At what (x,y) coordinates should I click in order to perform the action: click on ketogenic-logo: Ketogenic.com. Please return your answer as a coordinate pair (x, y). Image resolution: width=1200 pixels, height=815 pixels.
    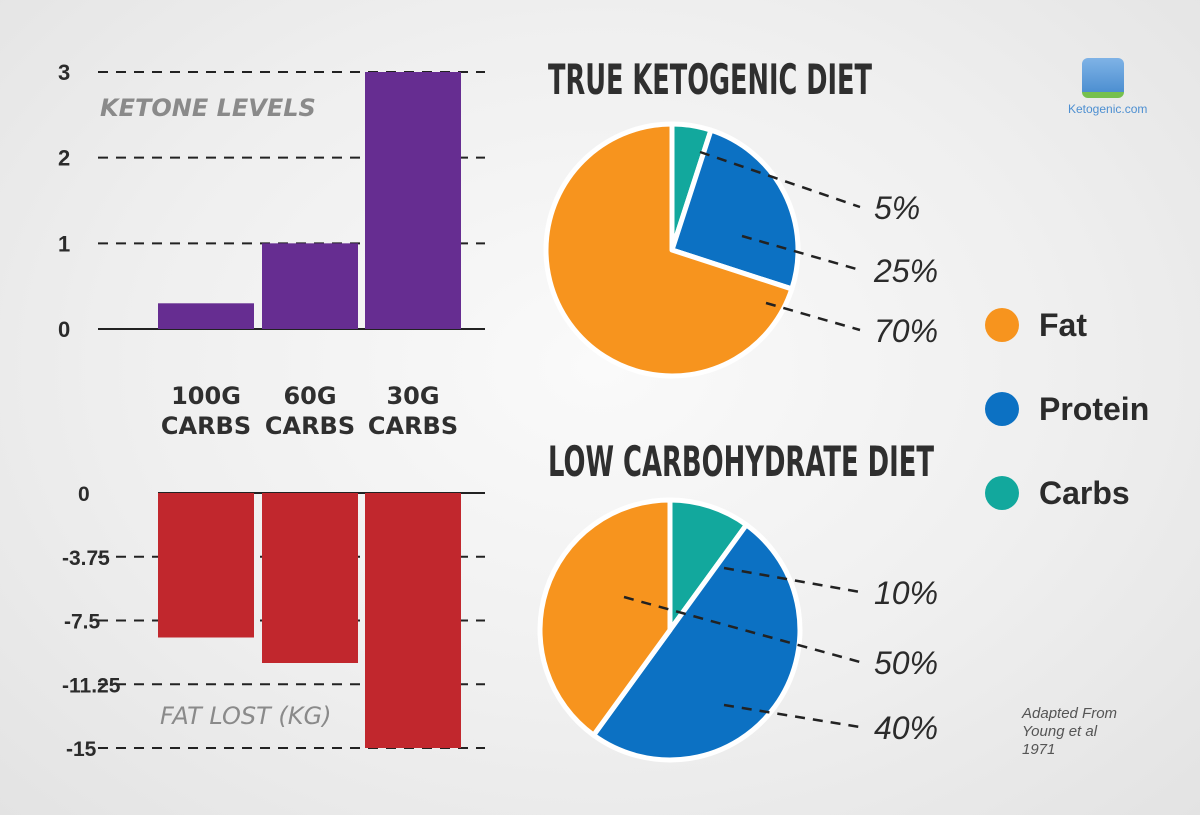
    Looking at the image, I should click on (1108, 90).